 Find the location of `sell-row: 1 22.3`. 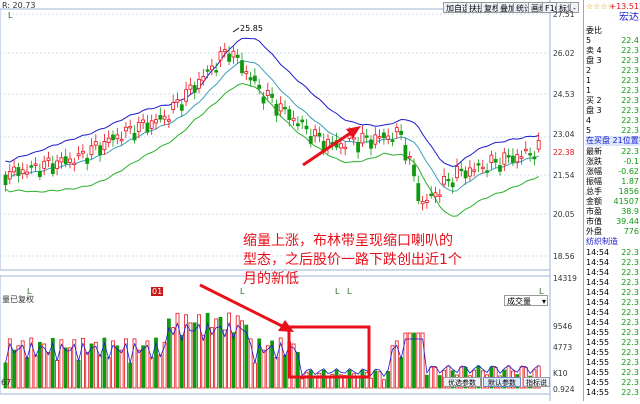

sell-row: 1 22.3 is located at coordinates (612, 80).